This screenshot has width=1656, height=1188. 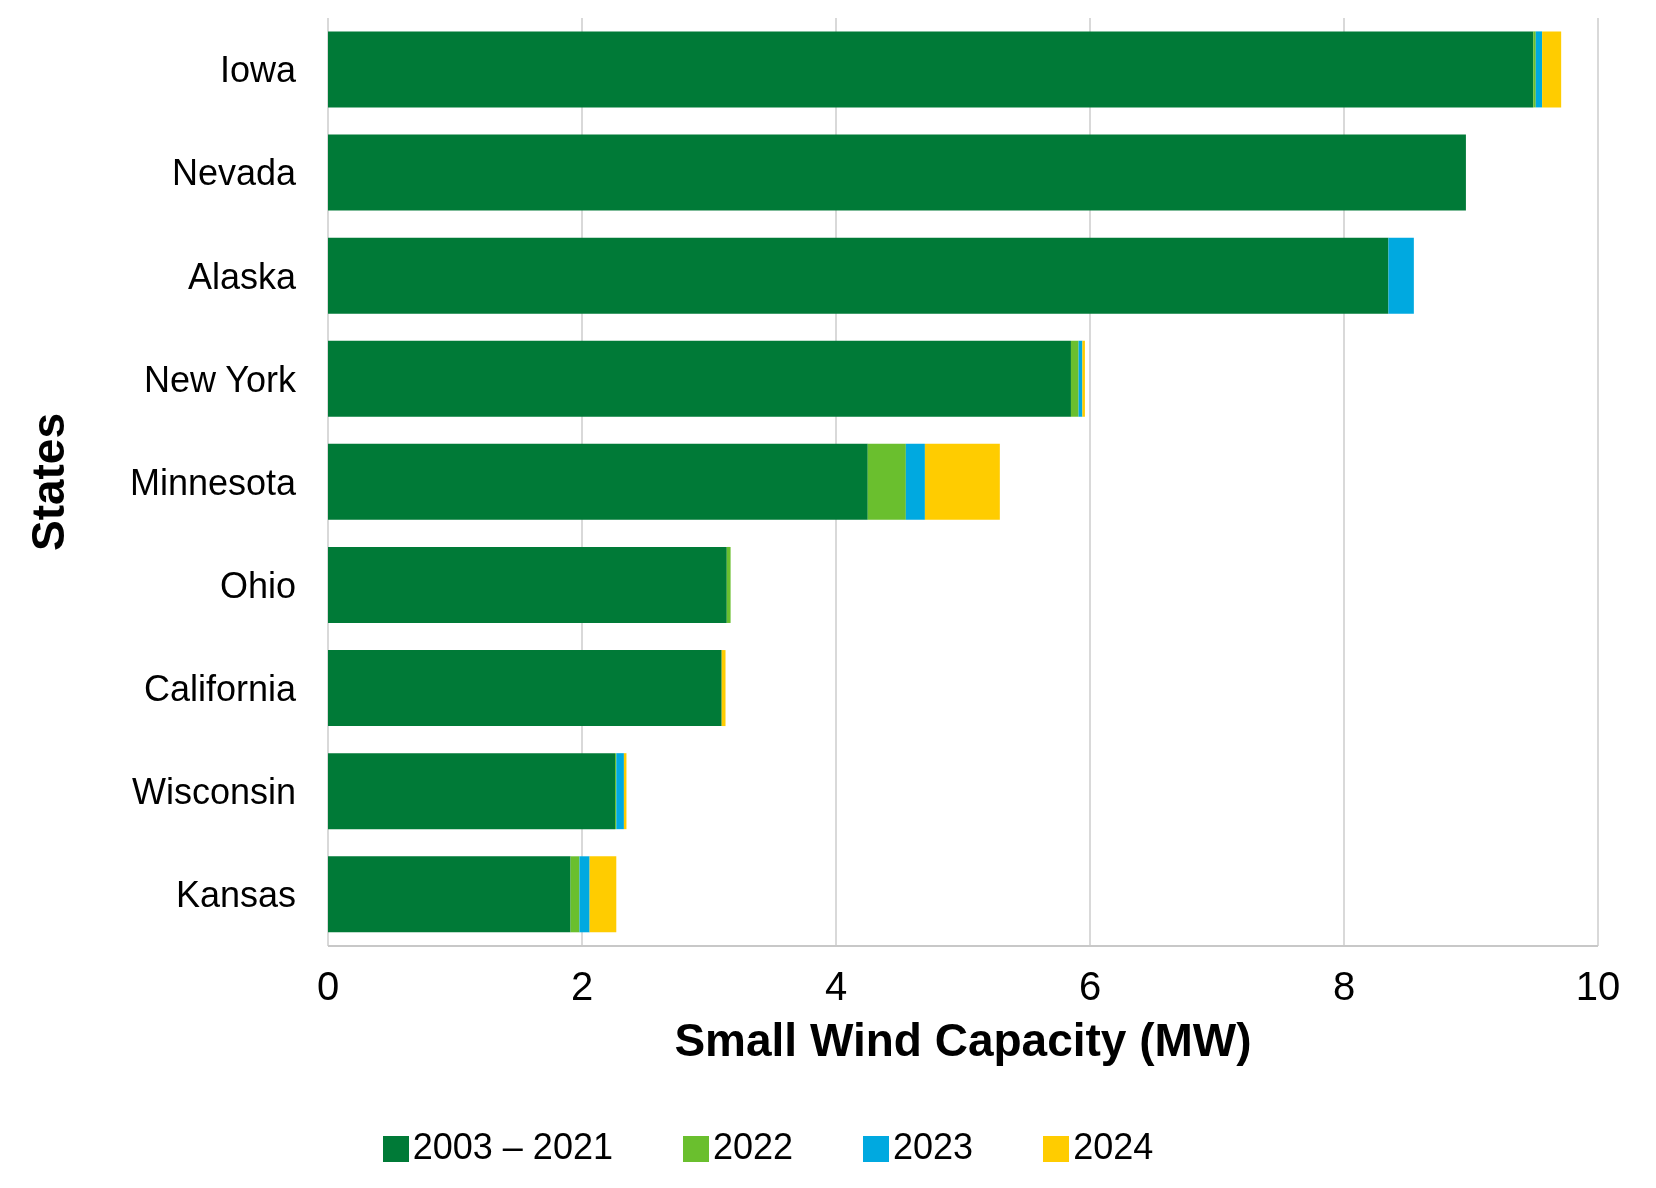 What do you see at coordinates (257, 585) in the screenshot?
I see `y-tick-label: Ohio` at bounding box center [257, 585].